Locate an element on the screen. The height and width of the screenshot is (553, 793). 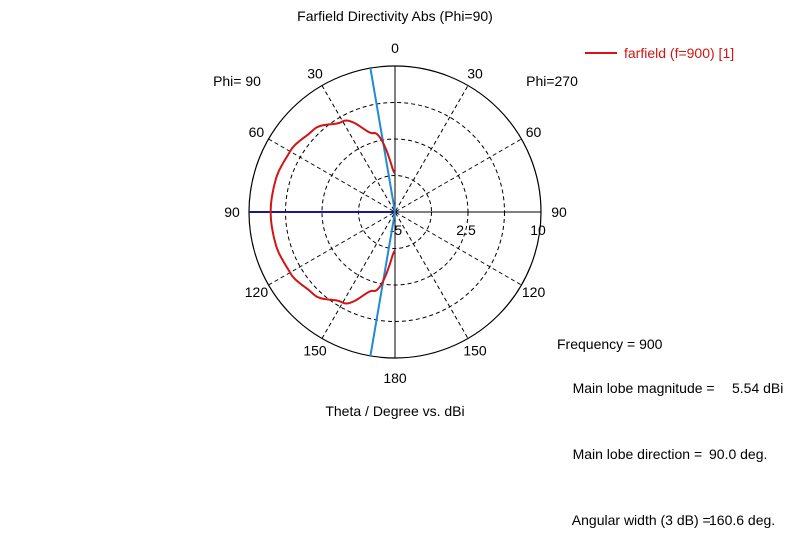
width-row: Angular width (3 dB) = 160.6 deg. is located at coordinates (666, 520).